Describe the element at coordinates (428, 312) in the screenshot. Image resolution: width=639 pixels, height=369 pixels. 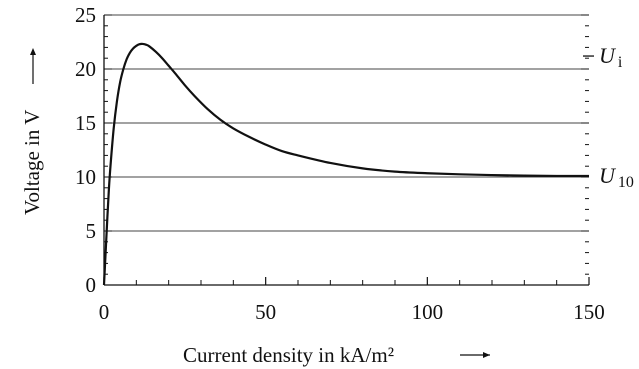
I see `x-tick-label: 100` at that location.